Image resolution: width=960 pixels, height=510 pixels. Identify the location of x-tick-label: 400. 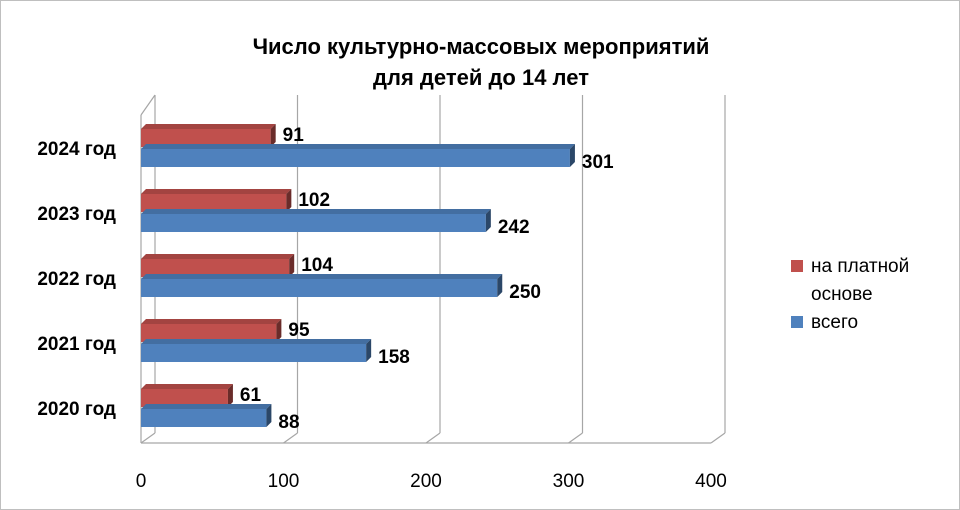
(711, 481).